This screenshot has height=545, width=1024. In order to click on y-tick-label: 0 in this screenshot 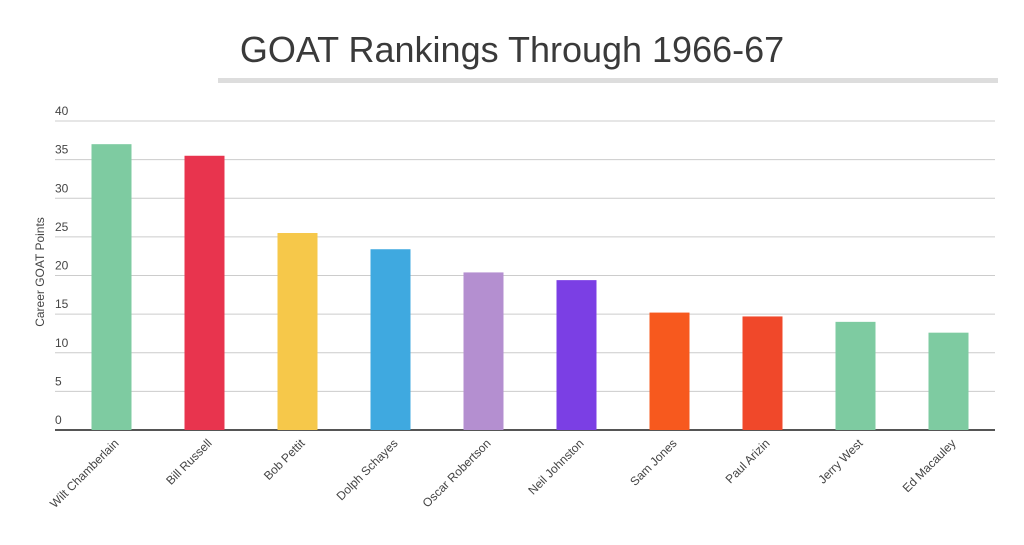, I will do `click(58, 420)`.